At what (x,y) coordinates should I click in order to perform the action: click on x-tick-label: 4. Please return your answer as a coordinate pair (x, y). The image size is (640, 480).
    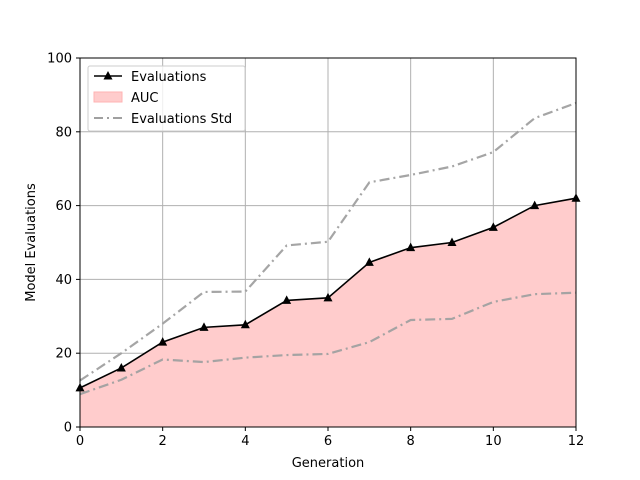
    Looking at the image, I should click on (245, 441).